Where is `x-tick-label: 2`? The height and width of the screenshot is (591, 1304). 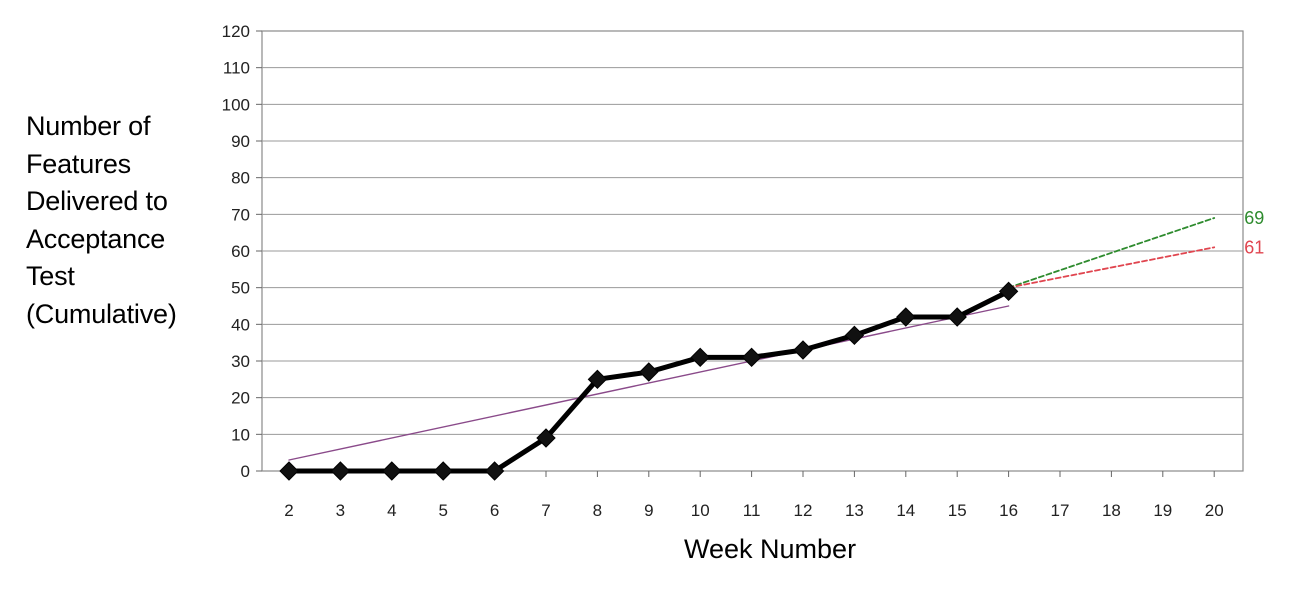
x-tick-label: 2 is located at coordinates (288, 510).